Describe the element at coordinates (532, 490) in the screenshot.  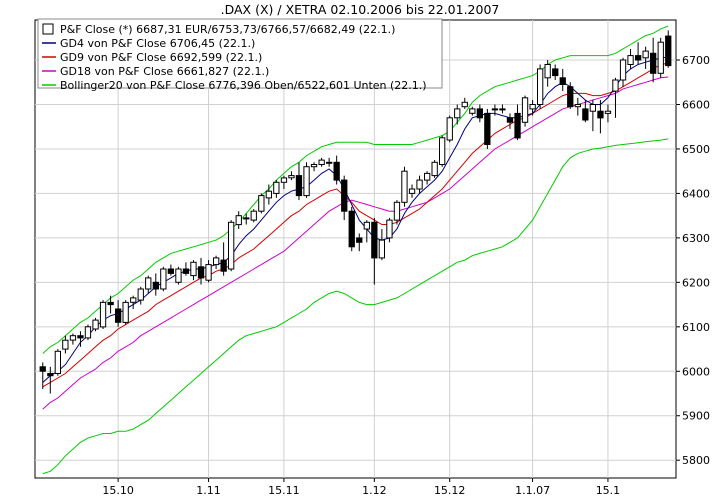
I see `x-tick-label: 1.1.07` at that location.